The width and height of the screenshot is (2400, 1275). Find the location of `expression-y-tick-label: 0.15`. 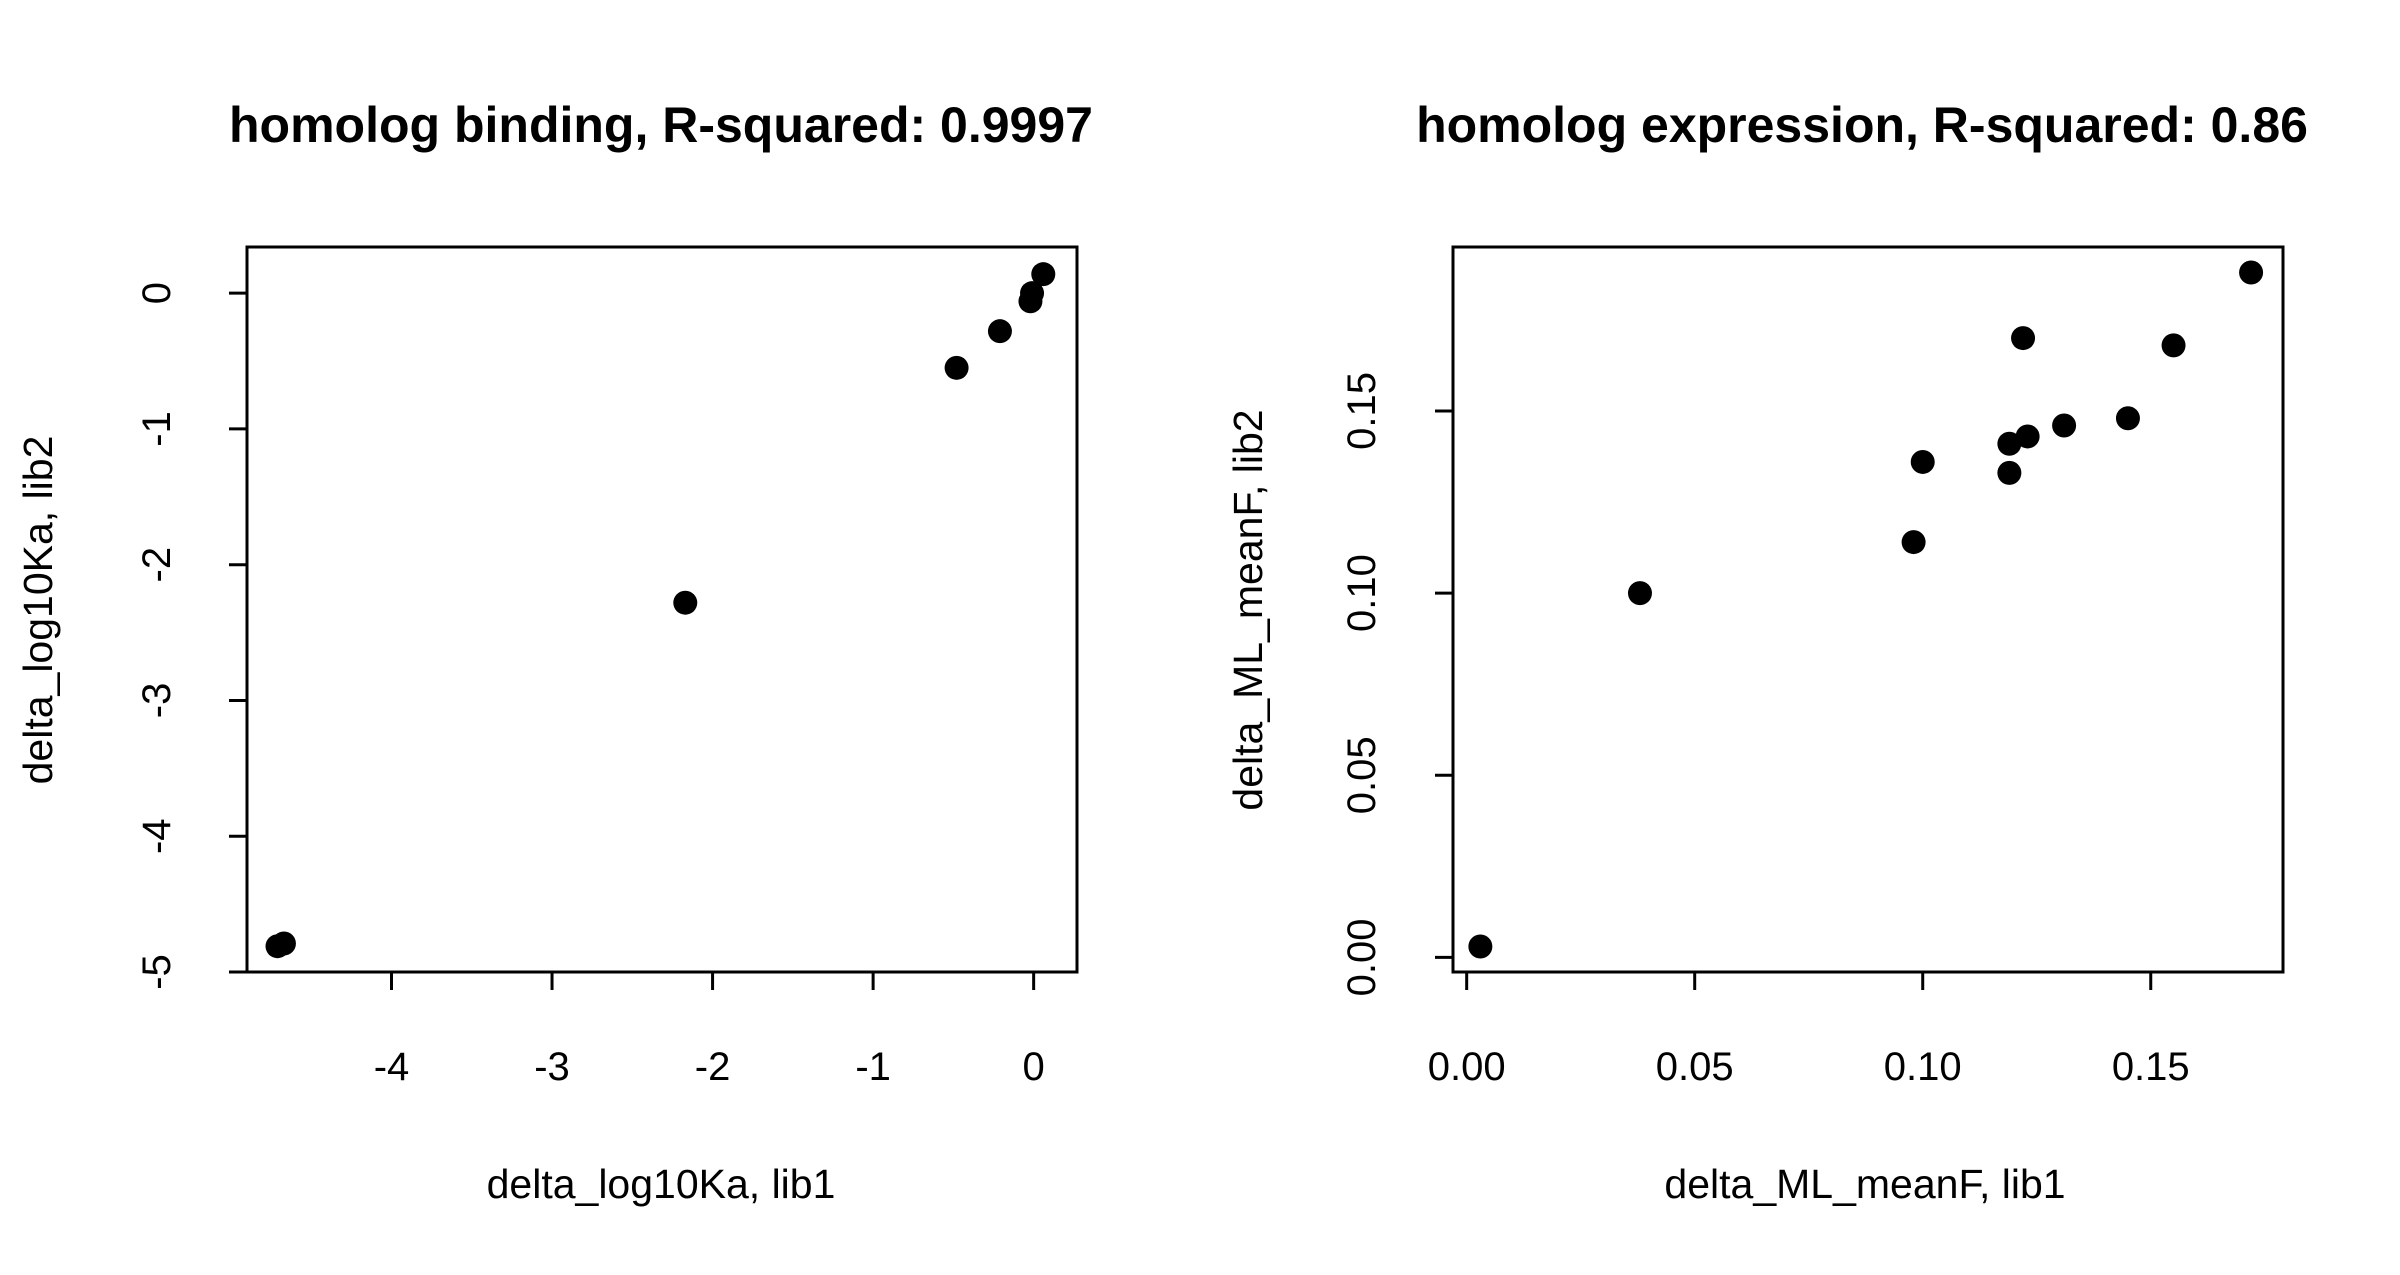

expression-y-tick-label: 0.15 is located at coordinates (1362, 411).